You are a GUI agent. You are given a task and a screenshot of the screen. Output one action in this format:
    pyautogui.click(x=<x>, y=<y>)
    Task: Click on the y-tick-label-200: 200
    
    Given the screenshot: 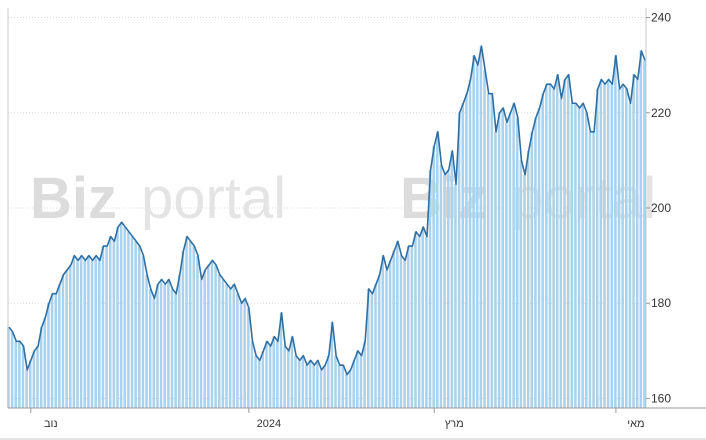 What is the action you would take?
    pyautogui.click(x=661, y=208)
    